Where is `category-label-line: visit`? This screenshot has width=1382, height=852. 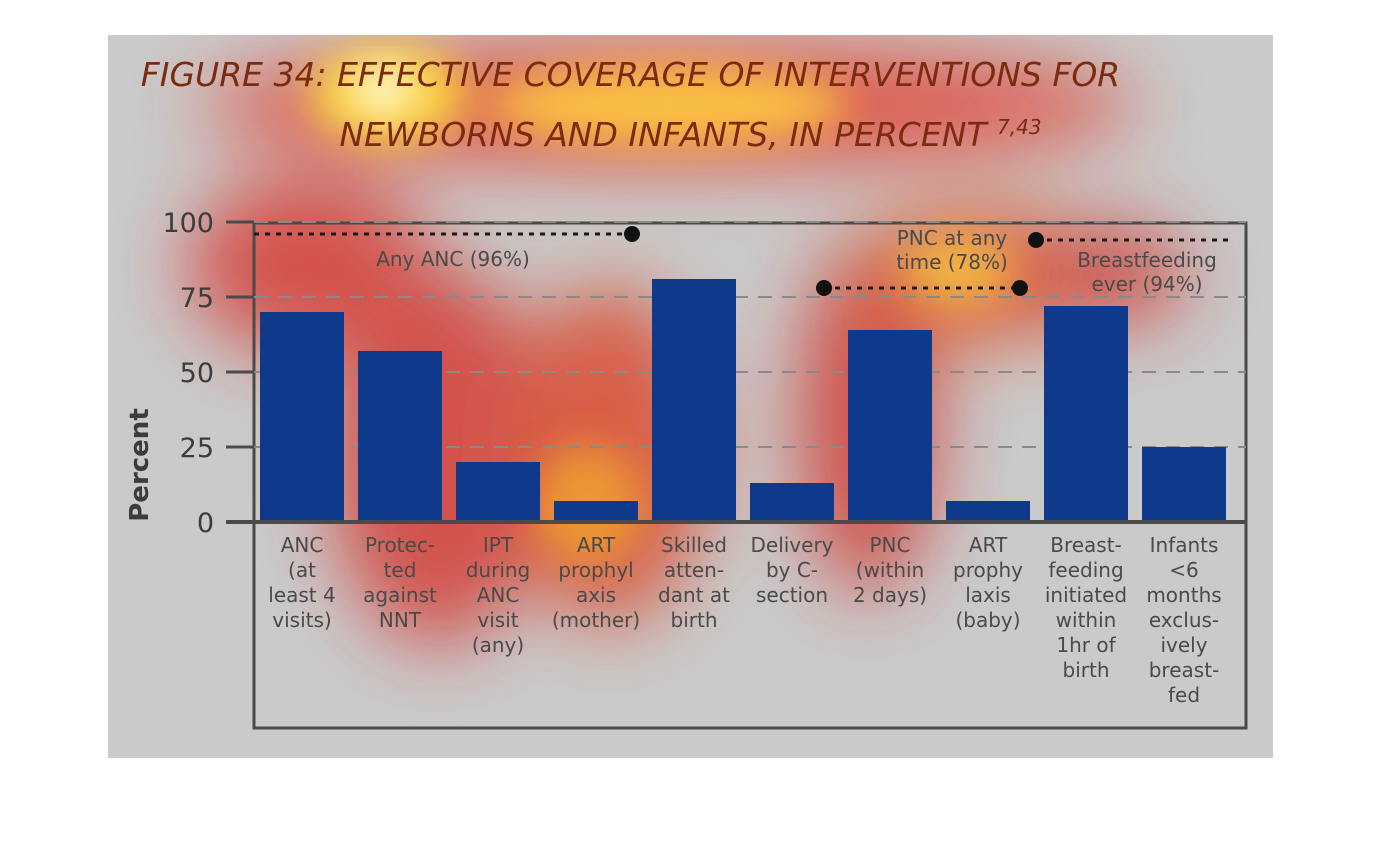 category-label-line: visit is located at coordinates (497, 620).